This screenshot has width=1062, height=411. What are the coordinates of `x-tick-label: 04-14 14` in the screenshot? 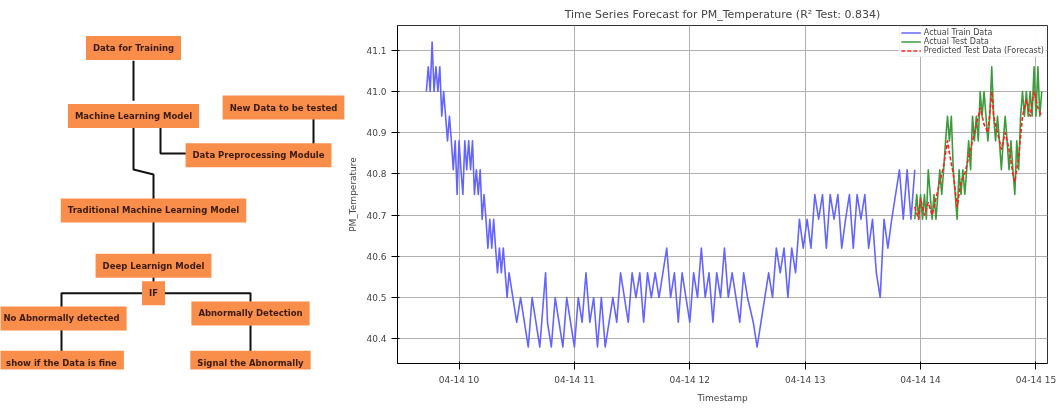 It's located at (921, 379).